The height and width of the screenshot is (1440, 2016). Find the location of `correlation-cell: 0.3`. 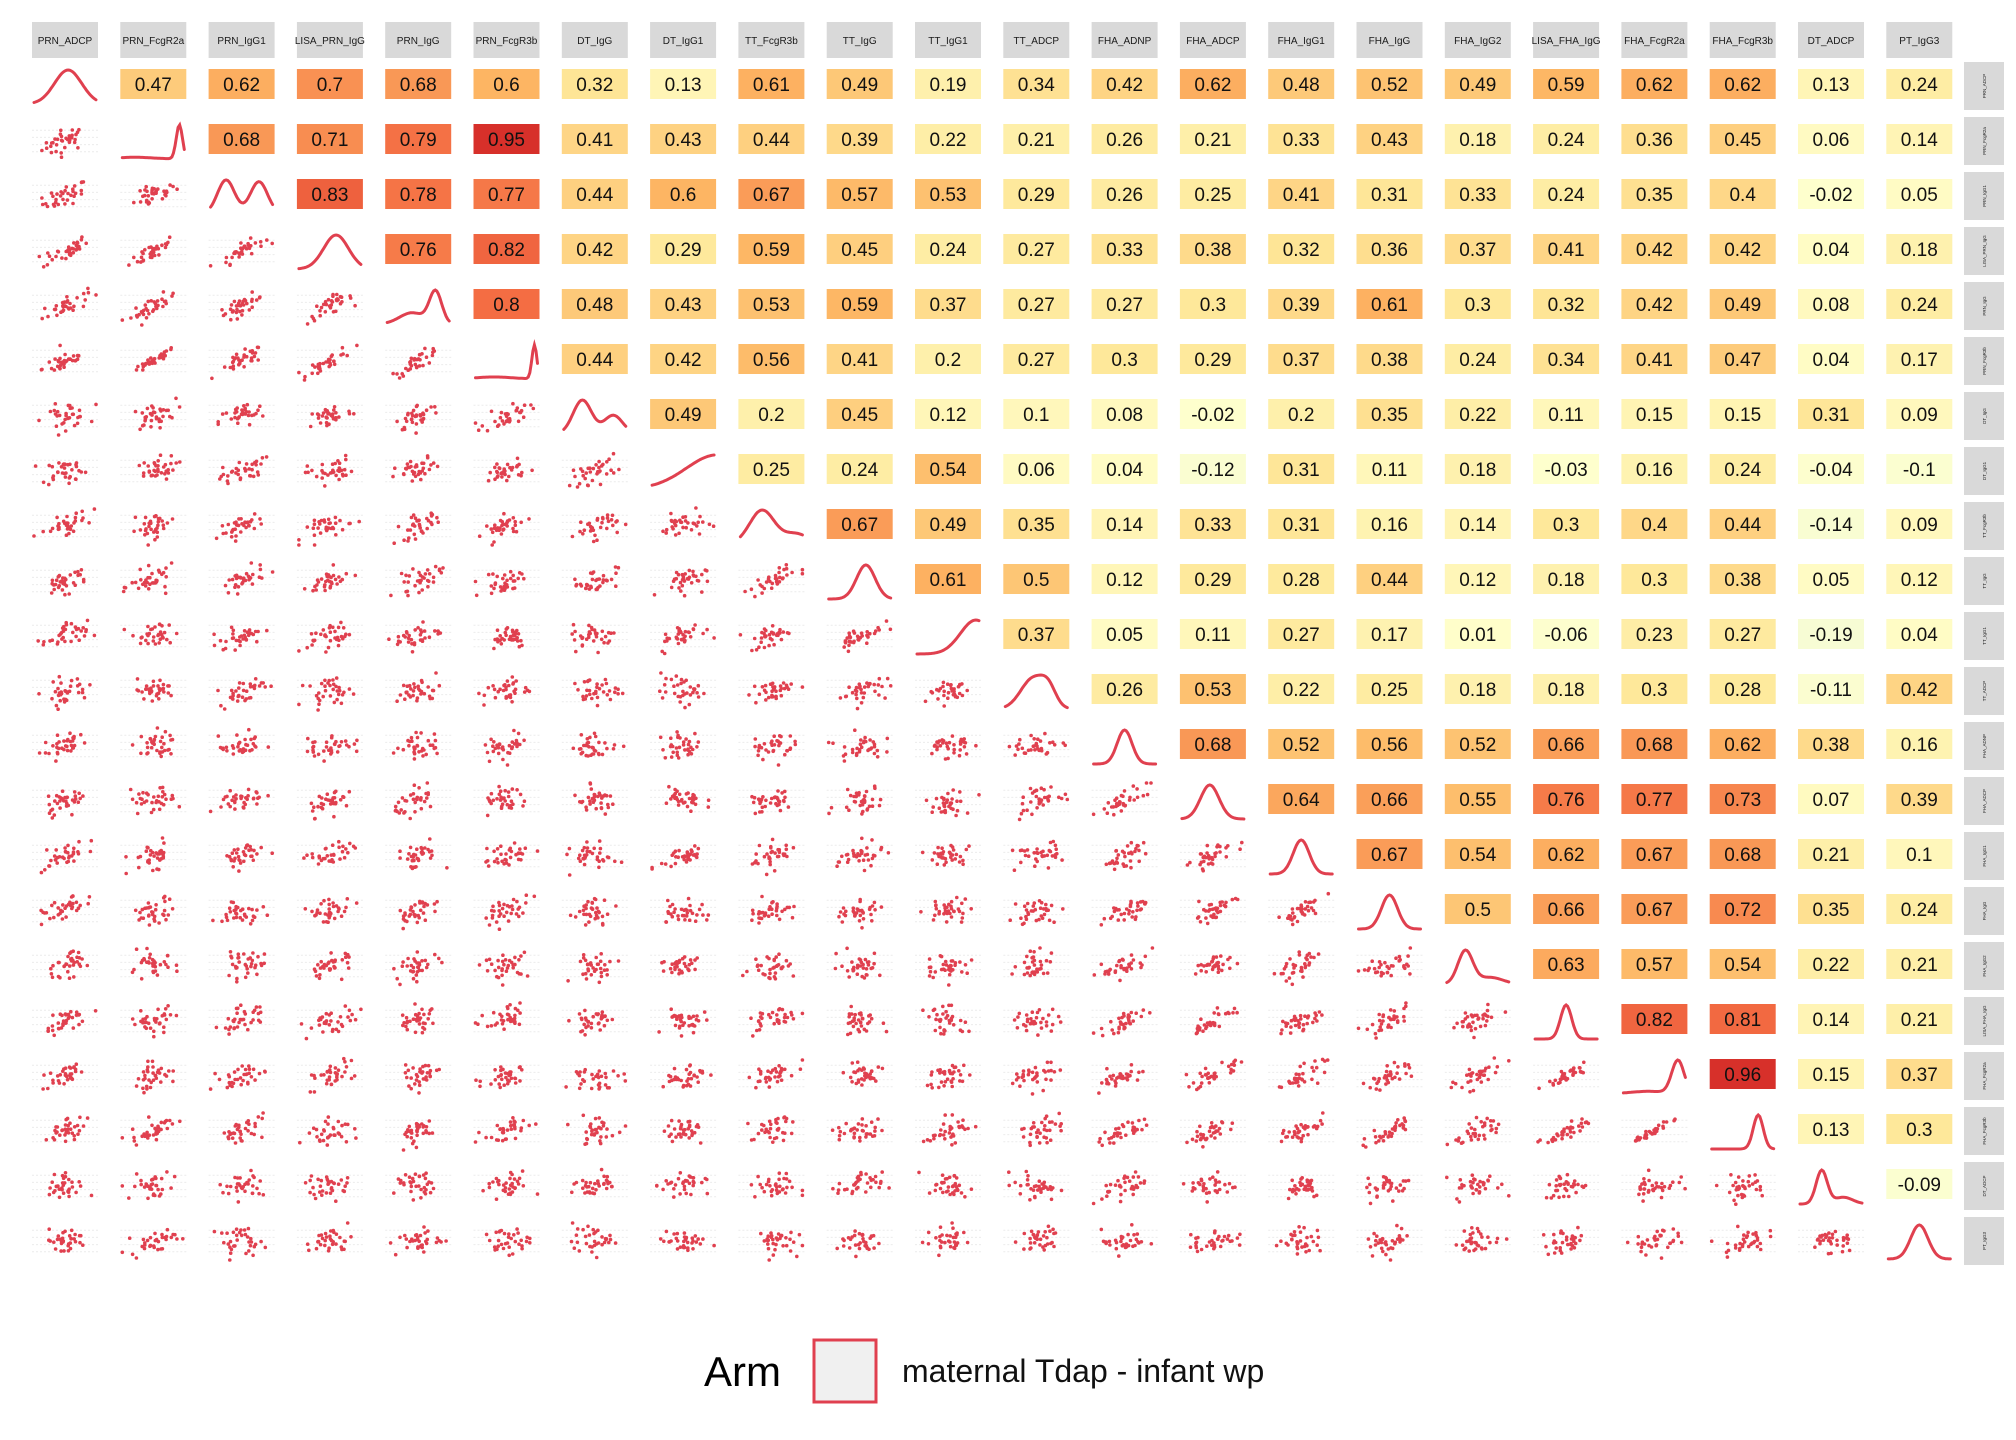

correlation-cell: 0.3 is located at coordinates (1212, 304).